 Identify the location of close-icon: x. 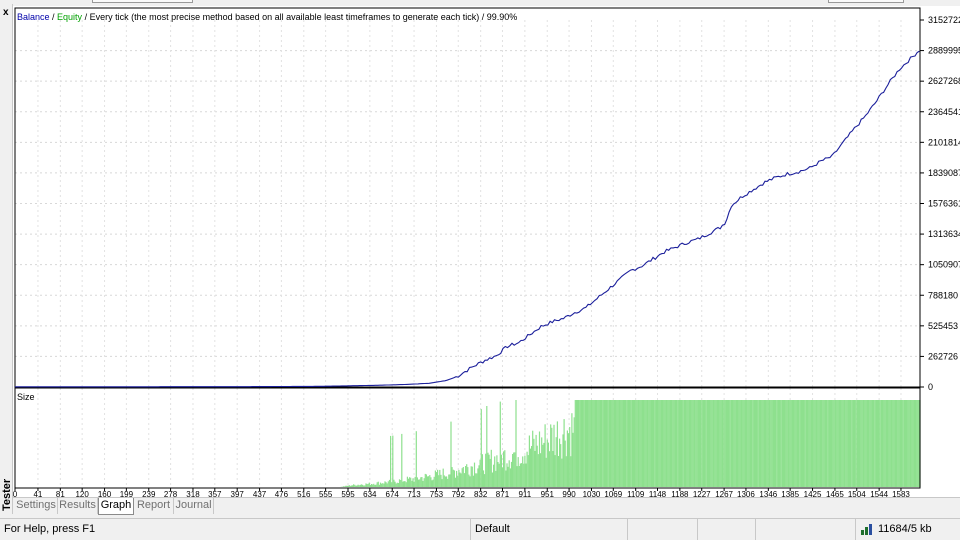
(6, 12).